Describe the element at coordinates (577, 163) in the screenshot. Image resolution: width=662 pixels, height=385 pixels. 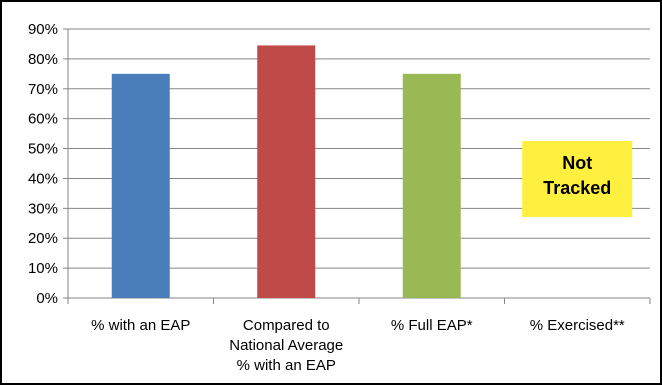
I see `annotation-text: Not` at that location.